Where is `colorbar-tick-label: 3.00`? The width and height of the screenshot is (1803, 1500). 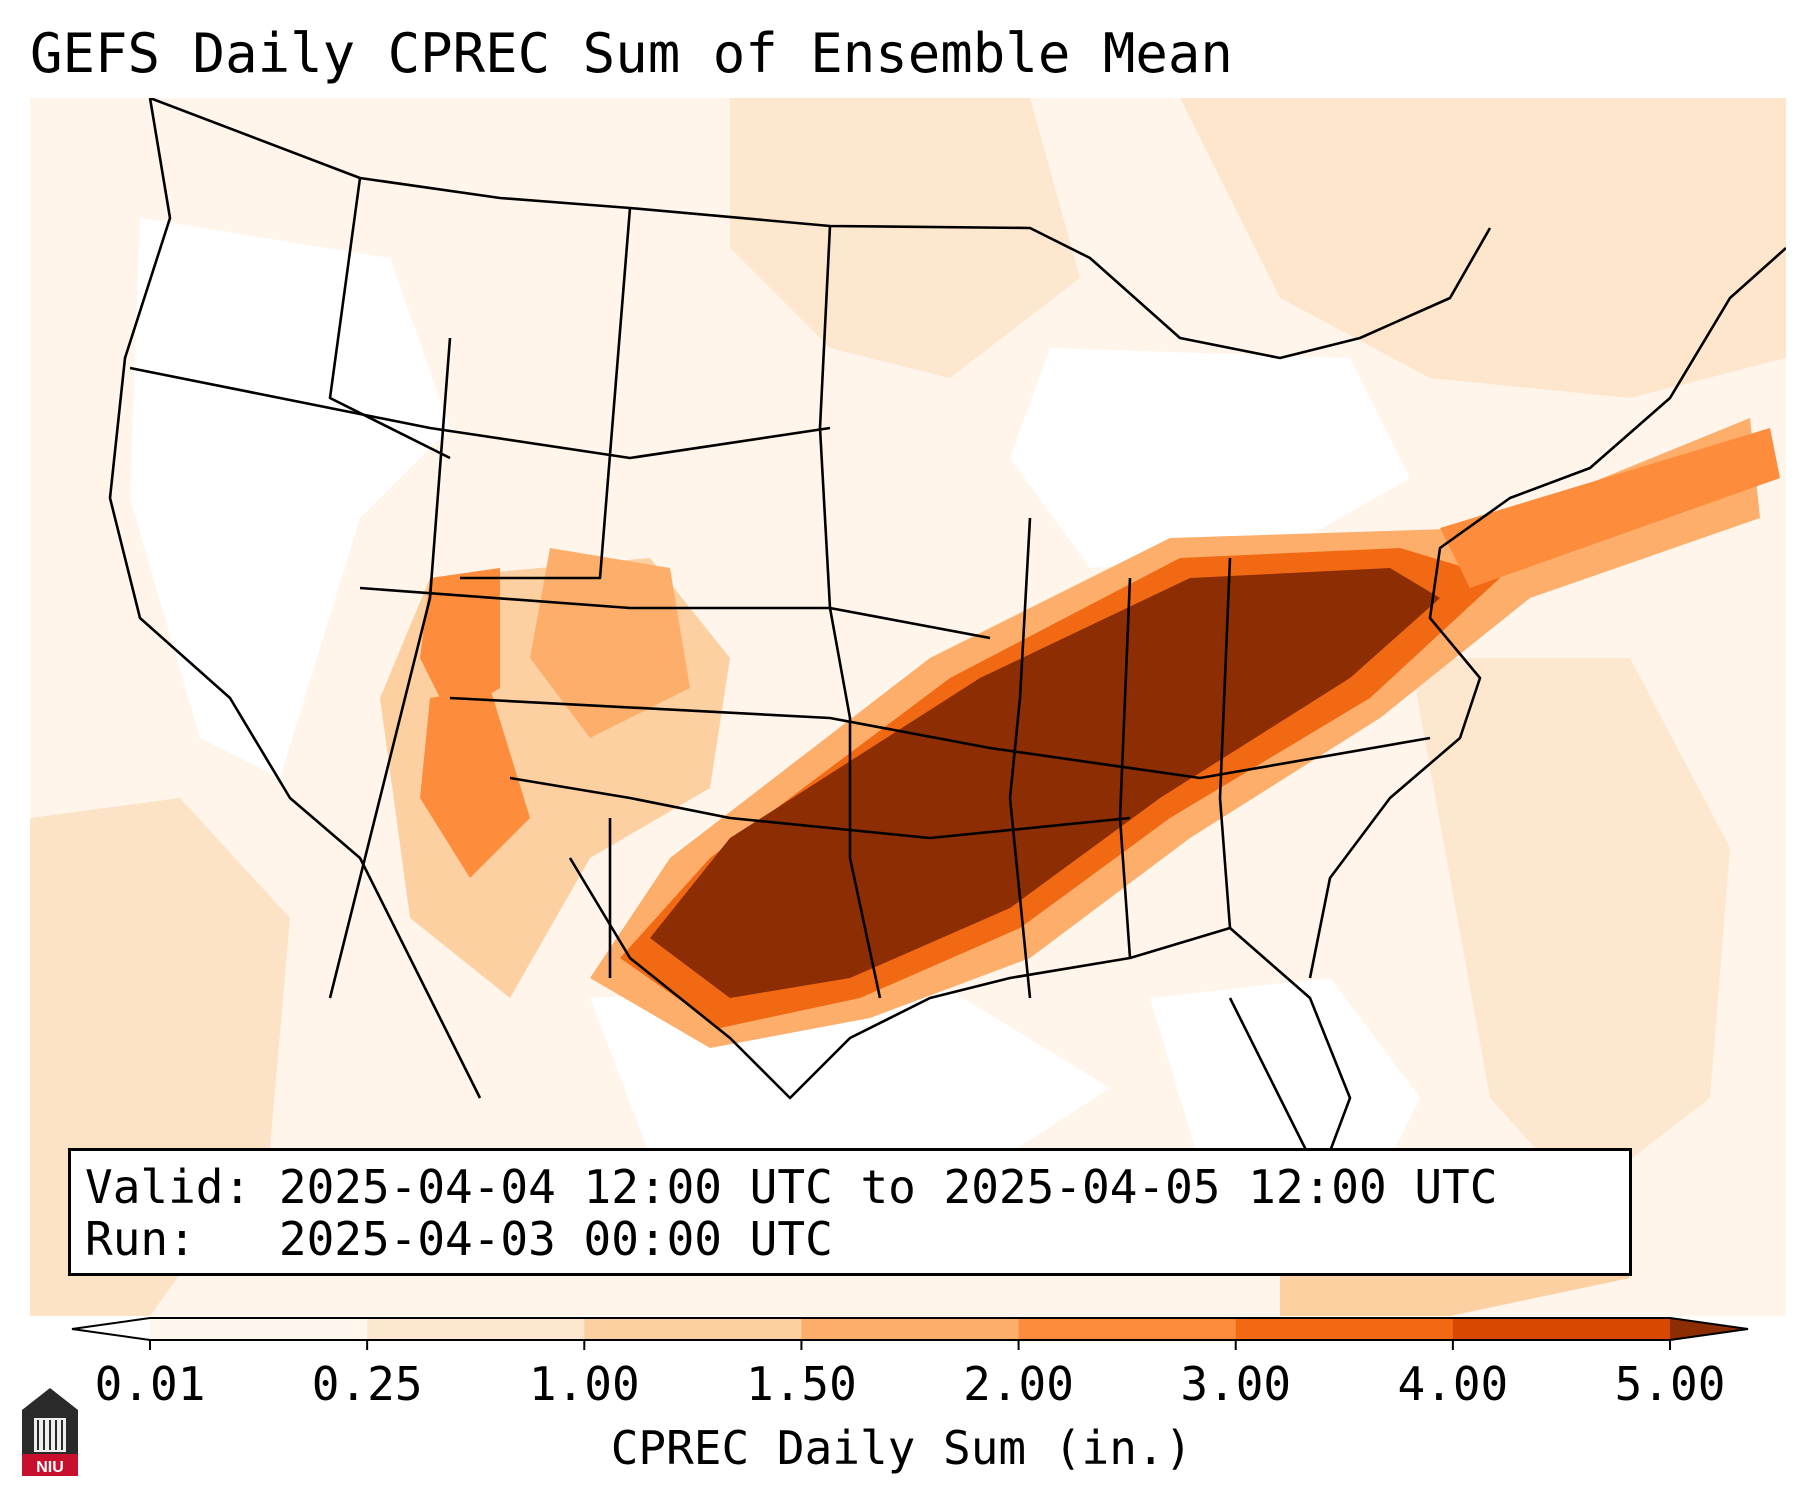
colorbar-tick-label: 3.00 is located at coordinates (1236, 1384).